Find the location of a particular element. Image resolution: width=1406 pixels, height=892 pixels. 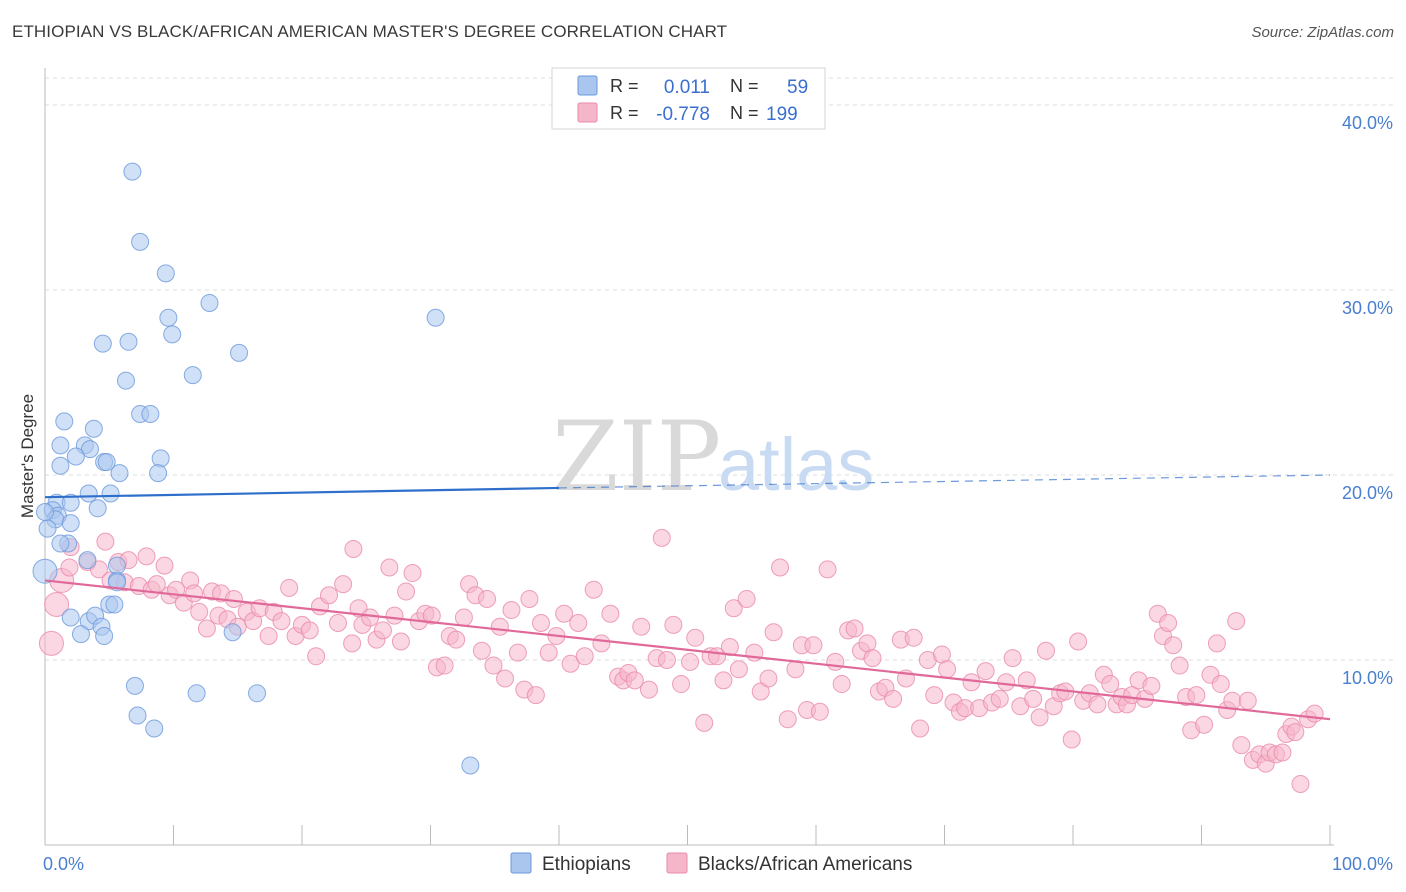

y-tick-label: 10.0% is located at coordinates (1367, 678).